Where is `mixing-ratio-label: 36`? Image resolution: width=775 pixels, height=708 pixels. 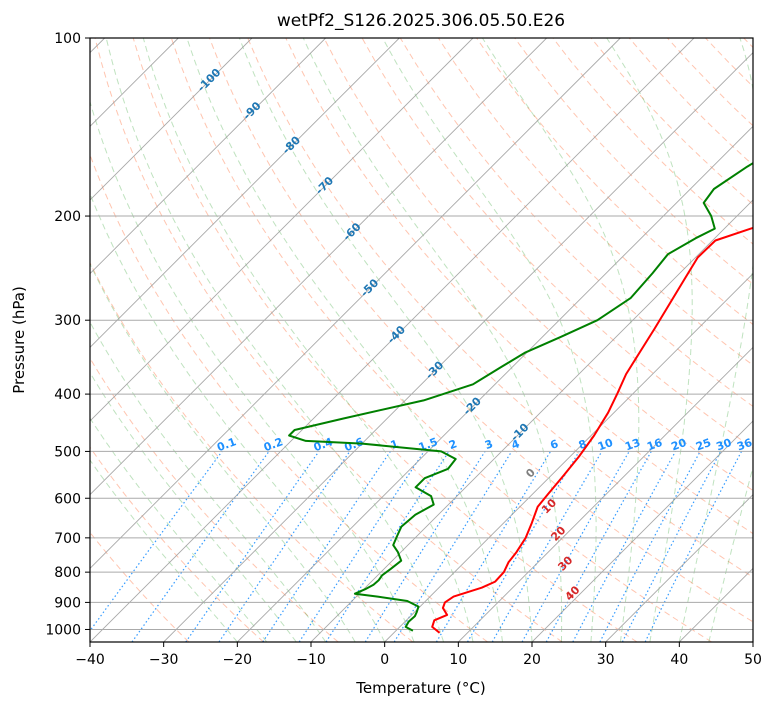
mixing-ratio-label: 36 is located at coordinates (744, 445).